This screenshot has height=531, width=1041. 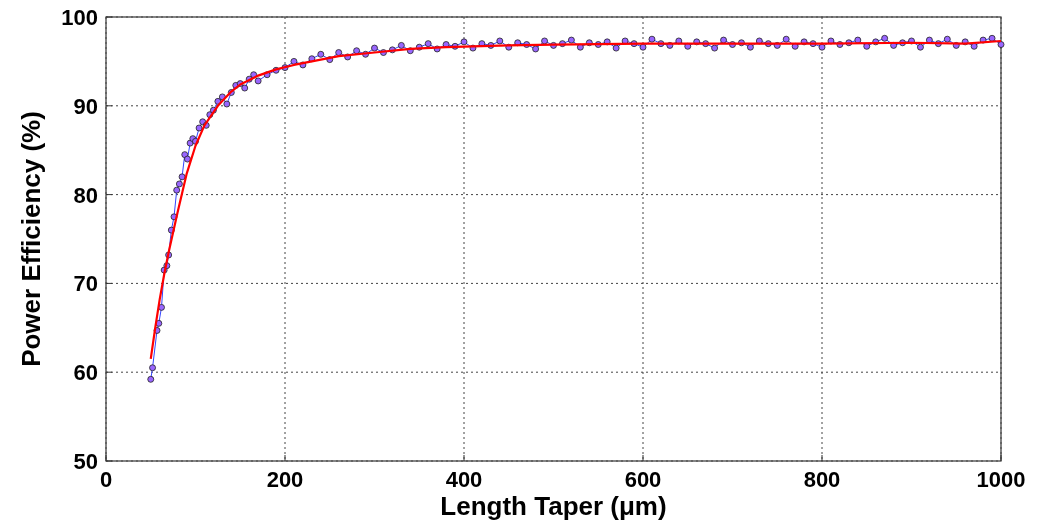 I want to click on y-tick-label: 100, so click(x=79, y=17).